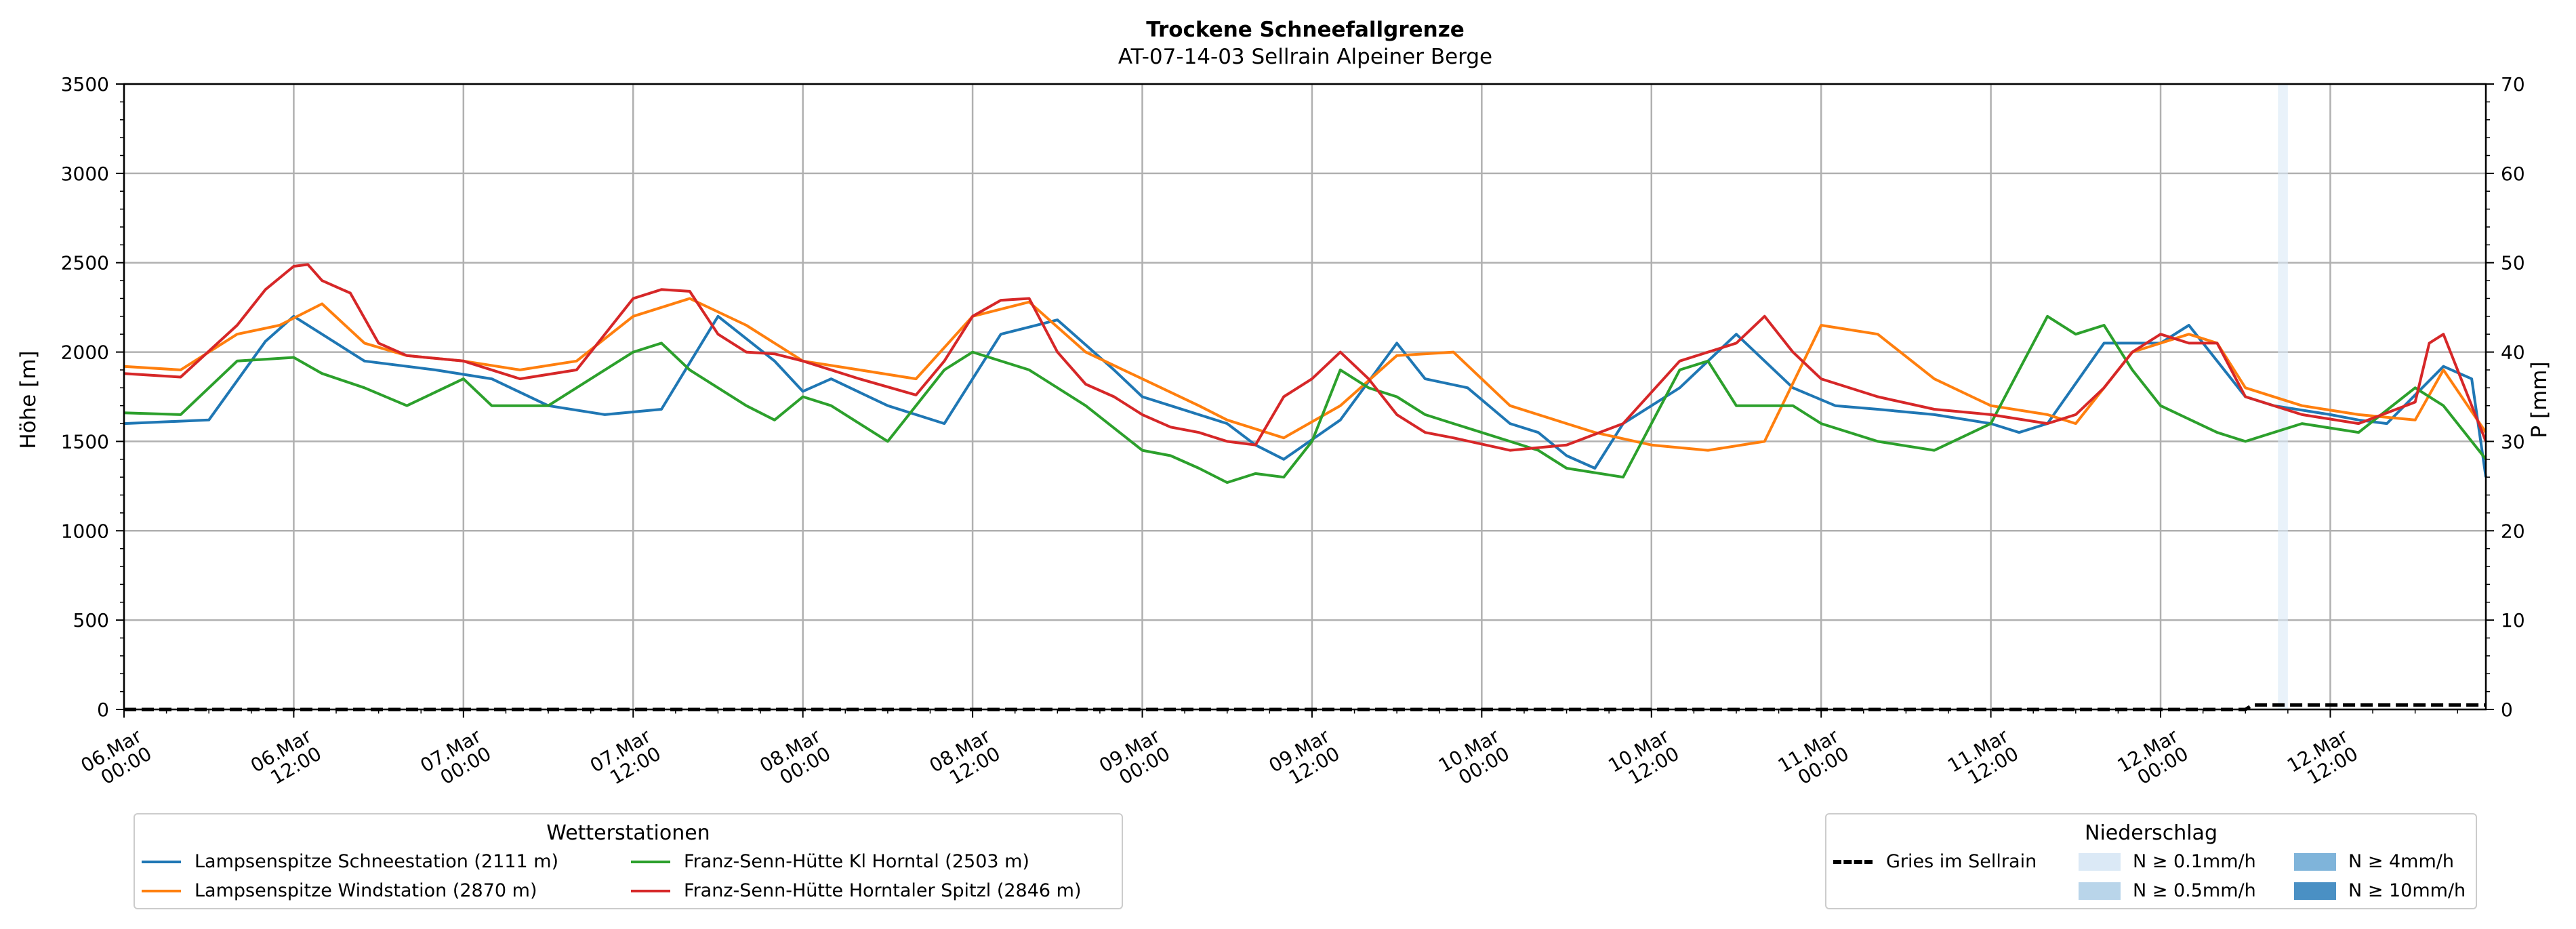 This screenshot has height=929, width=2576. Describe the element at coordinates (1814, 759) in the screenshot. I see `x-tick-label-10: 11.Mar00:00` at that location.